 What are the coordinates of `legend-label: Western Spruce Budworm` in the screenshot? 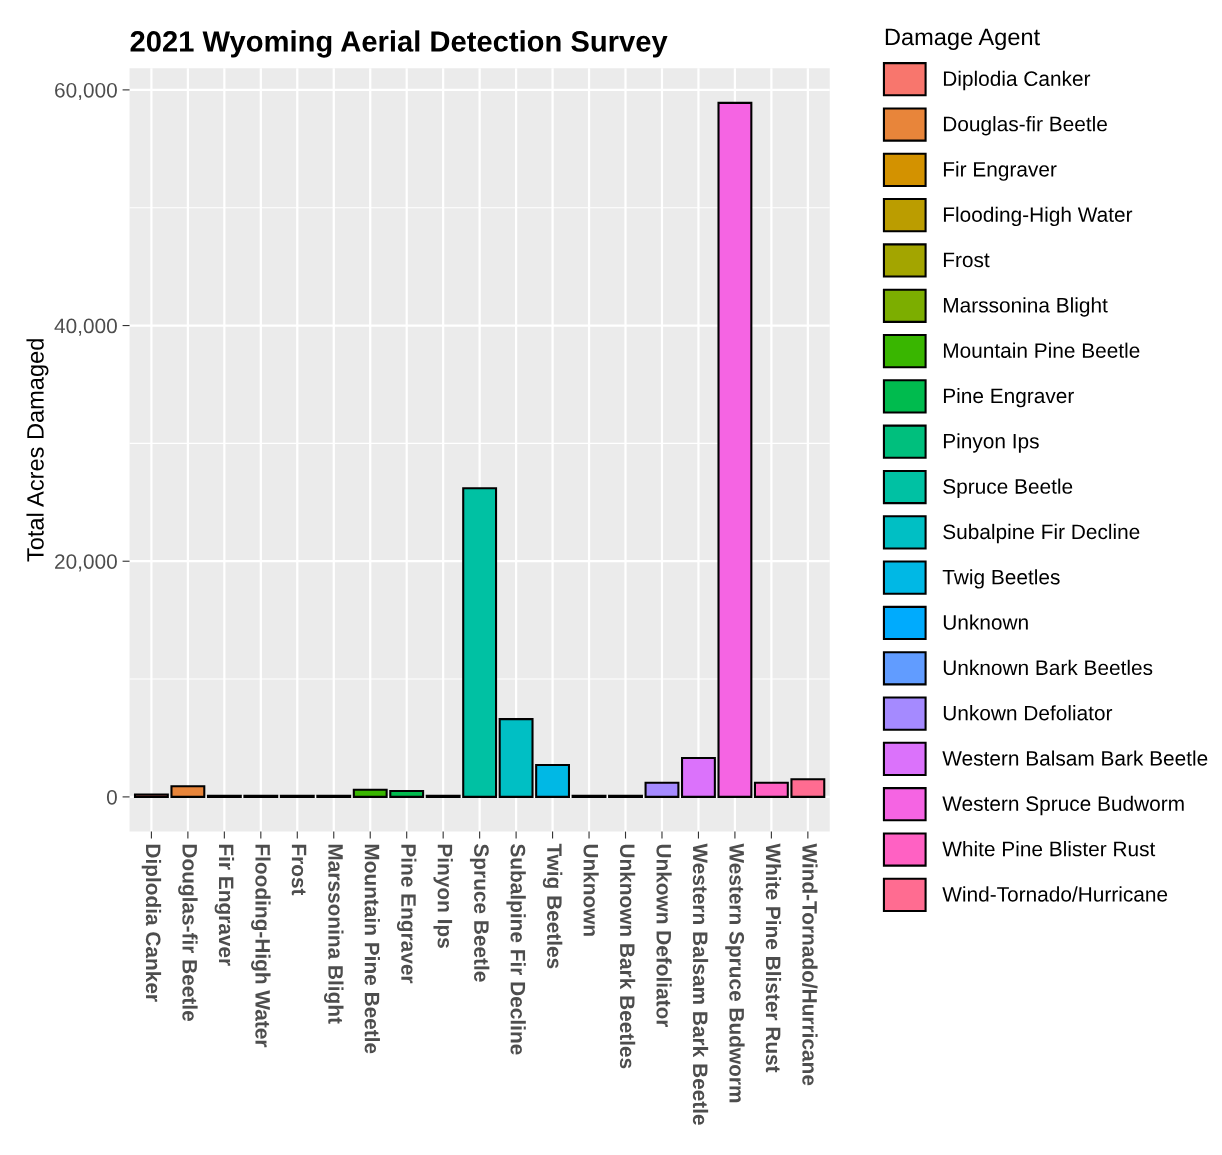 It's located at (1063, 805).